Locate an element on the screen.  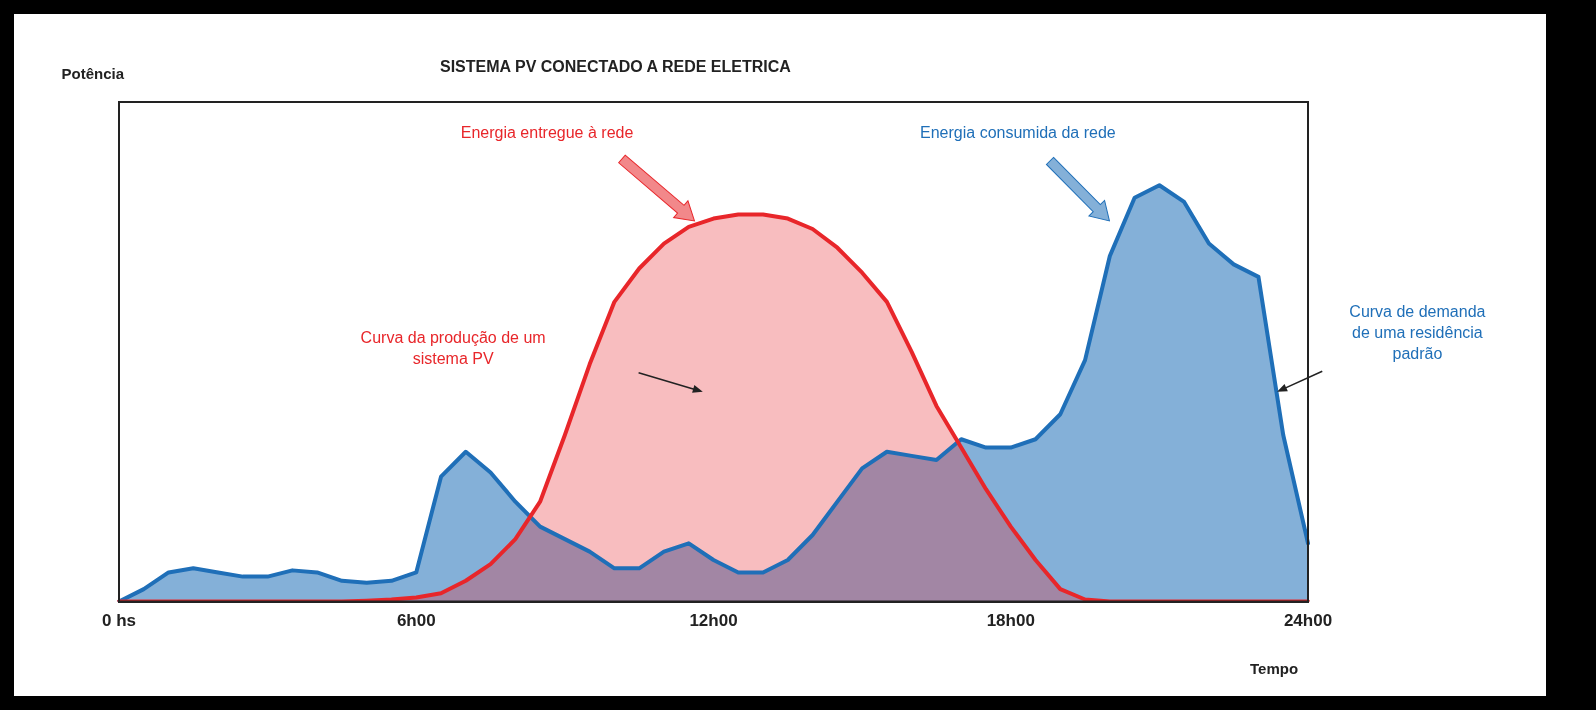
x-tick-label: 12h00 is located at coordinates (713, 621).